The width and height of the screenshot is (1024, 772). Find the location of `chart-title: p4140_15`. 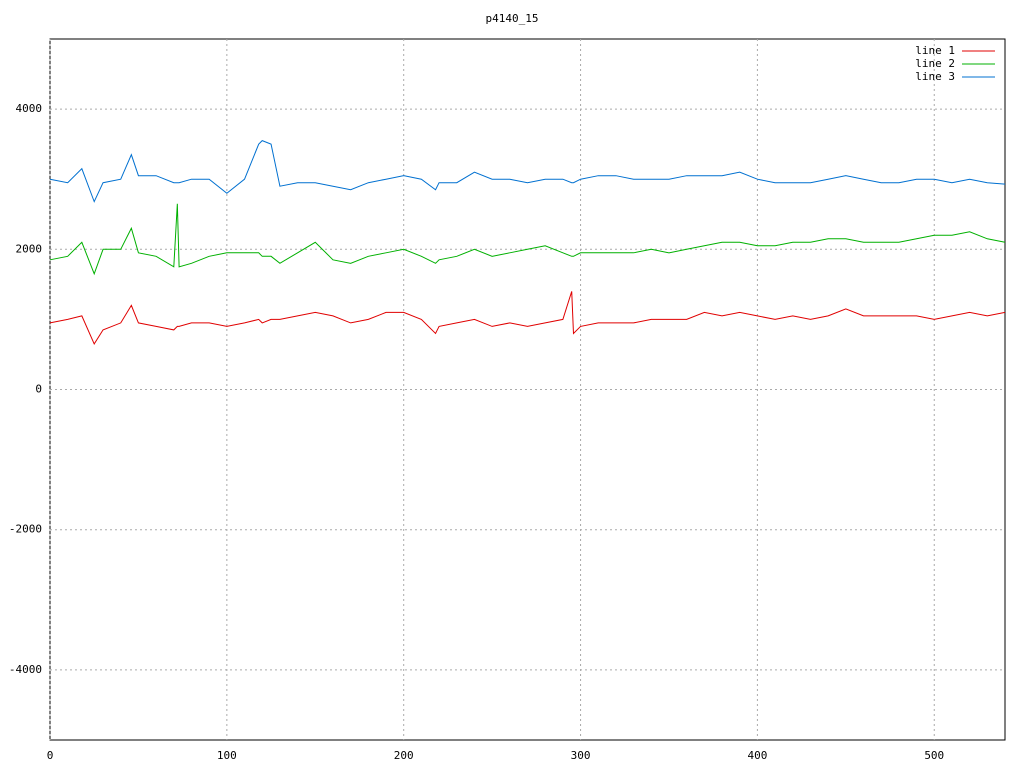

chart-title: p4140_15 is located at coordinates (512, 18).